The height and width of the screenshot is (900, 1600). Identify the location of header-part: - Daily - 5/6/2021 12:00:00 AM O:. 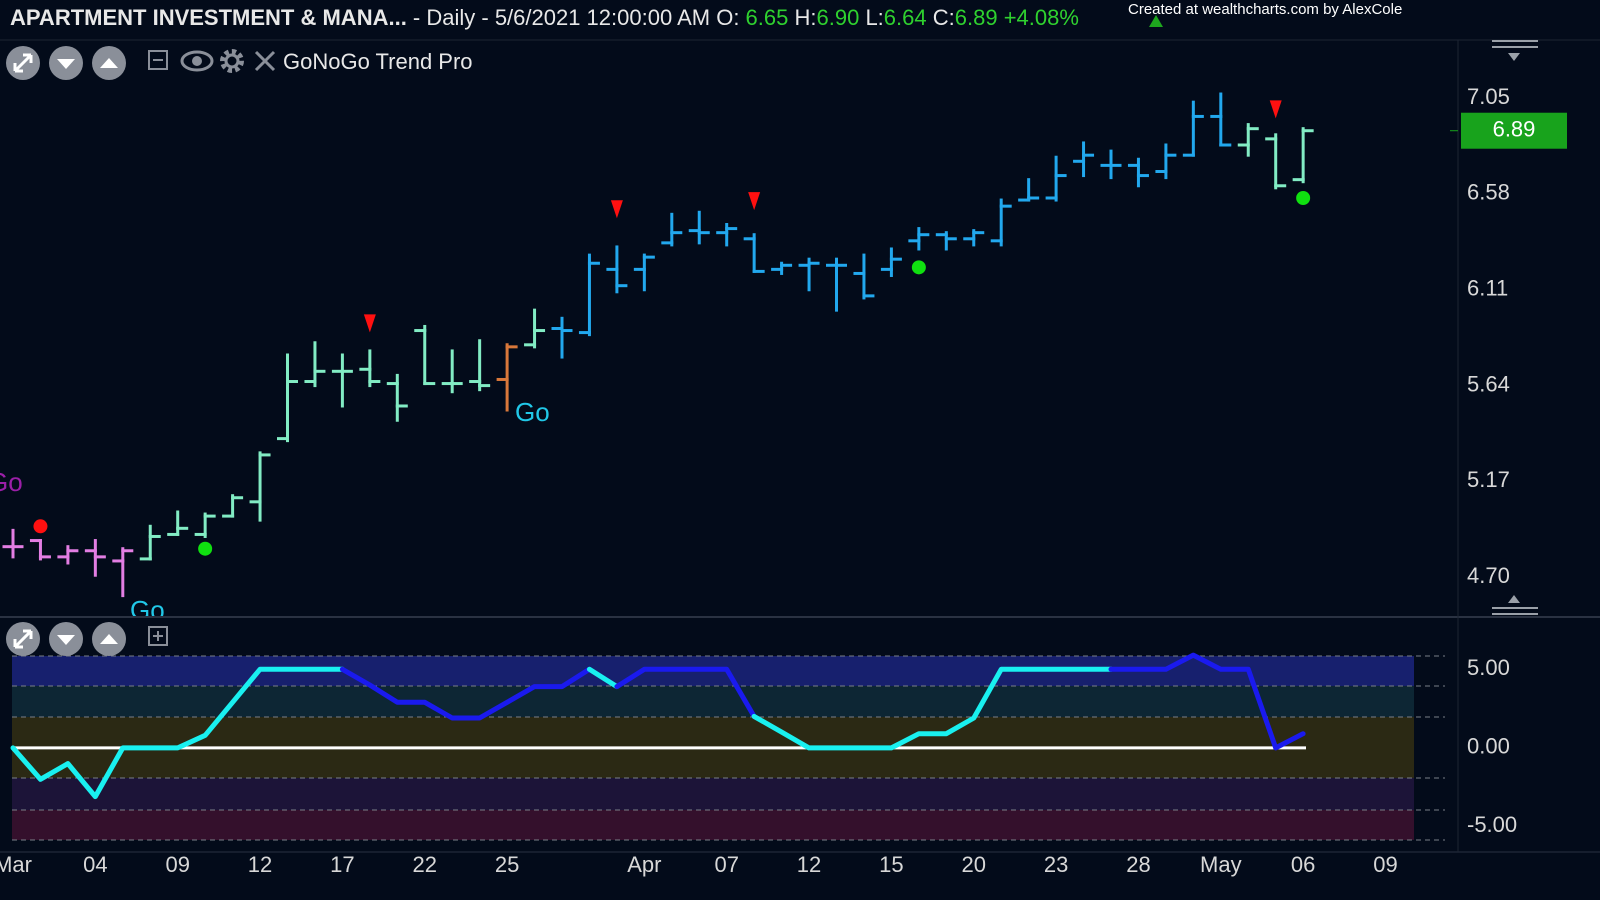
(576, 17).